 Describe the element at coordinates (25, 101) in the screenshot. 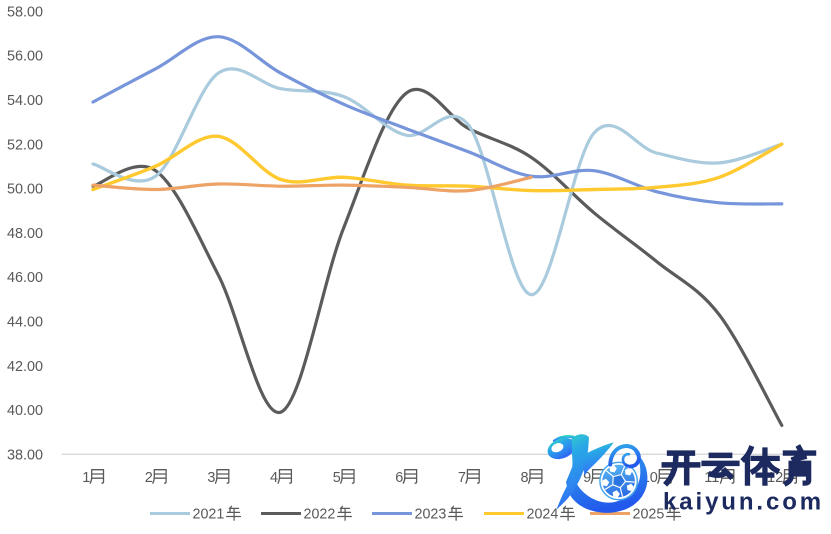

I see `svg-text: 54.00` at that location.